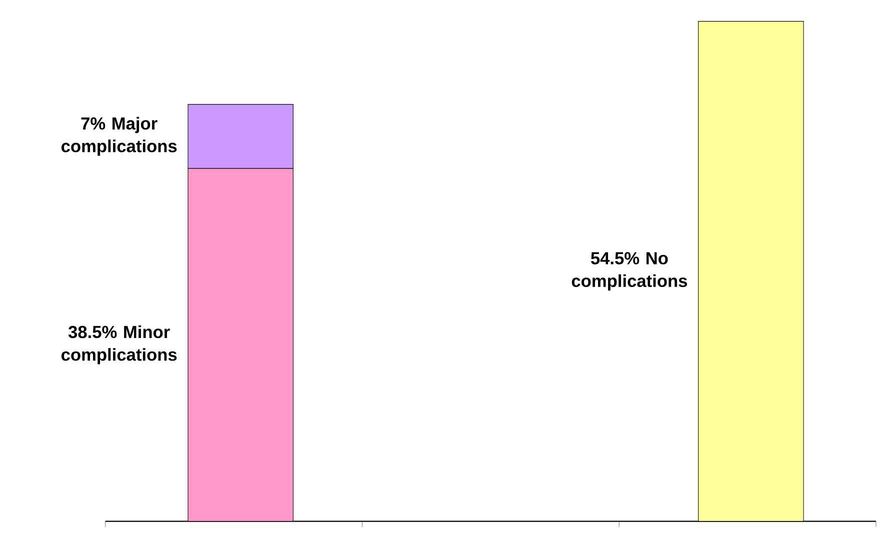 Image resolution: width=884 pixels, height=541 pixels. Describe the element at coordinates (630, 271) in the screenshot. I see `annotation: 54.5% No complications` at that location.